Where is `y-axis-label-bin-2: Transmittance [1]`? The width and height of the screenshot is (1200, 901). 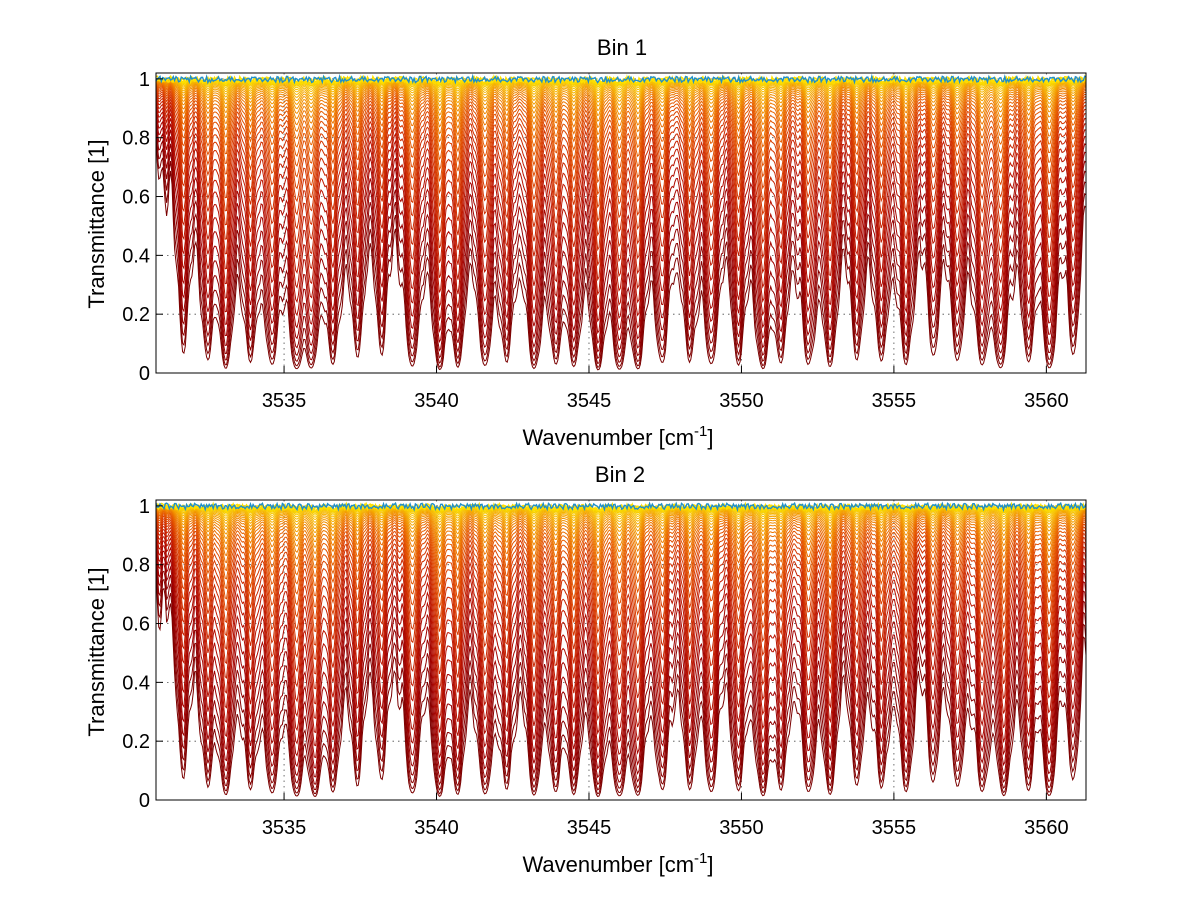 y-axis-label-bin-2: Transmittance [1] is located at coordinates (96, 651).